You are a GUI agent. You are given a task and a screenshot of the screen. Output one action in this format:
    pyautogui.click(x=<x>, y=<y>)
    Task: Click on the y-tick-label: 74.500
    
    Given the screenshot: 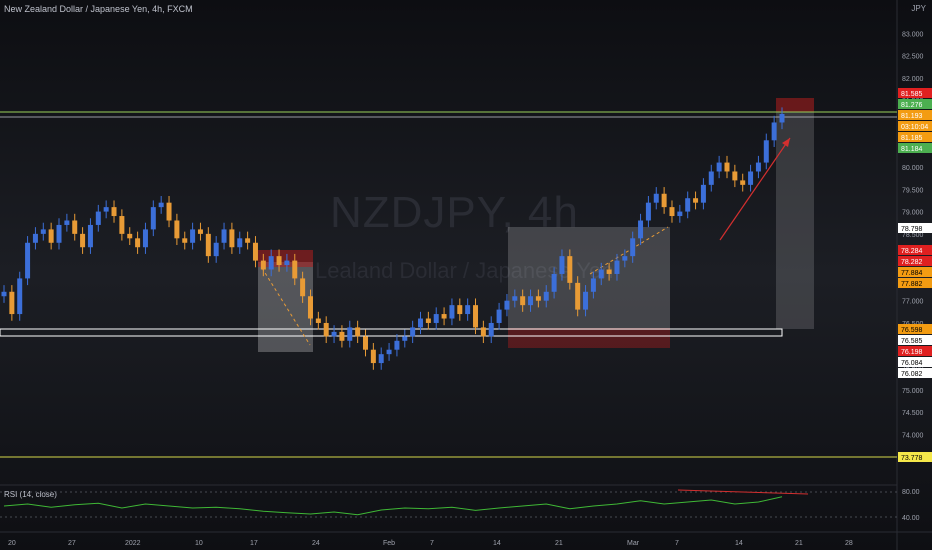 What is the action you would take?
    pyautogui.click(x=913, y=413)
    